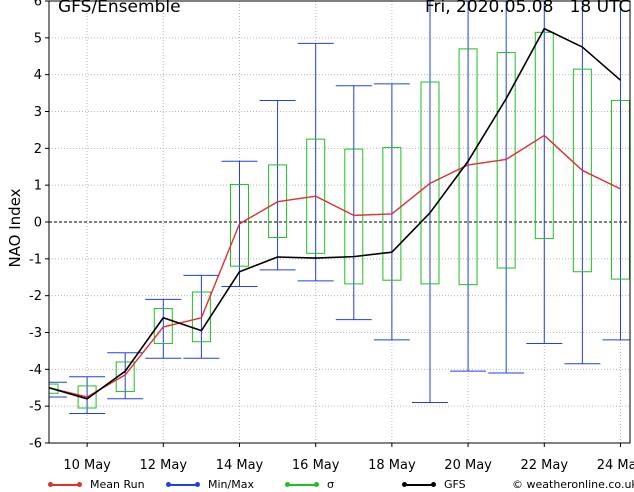  What do you see at coordinates (573, 484) in the screenshot?
I see `credit-text: © weatheronline.co.uk` at bounding box center [573, 484].